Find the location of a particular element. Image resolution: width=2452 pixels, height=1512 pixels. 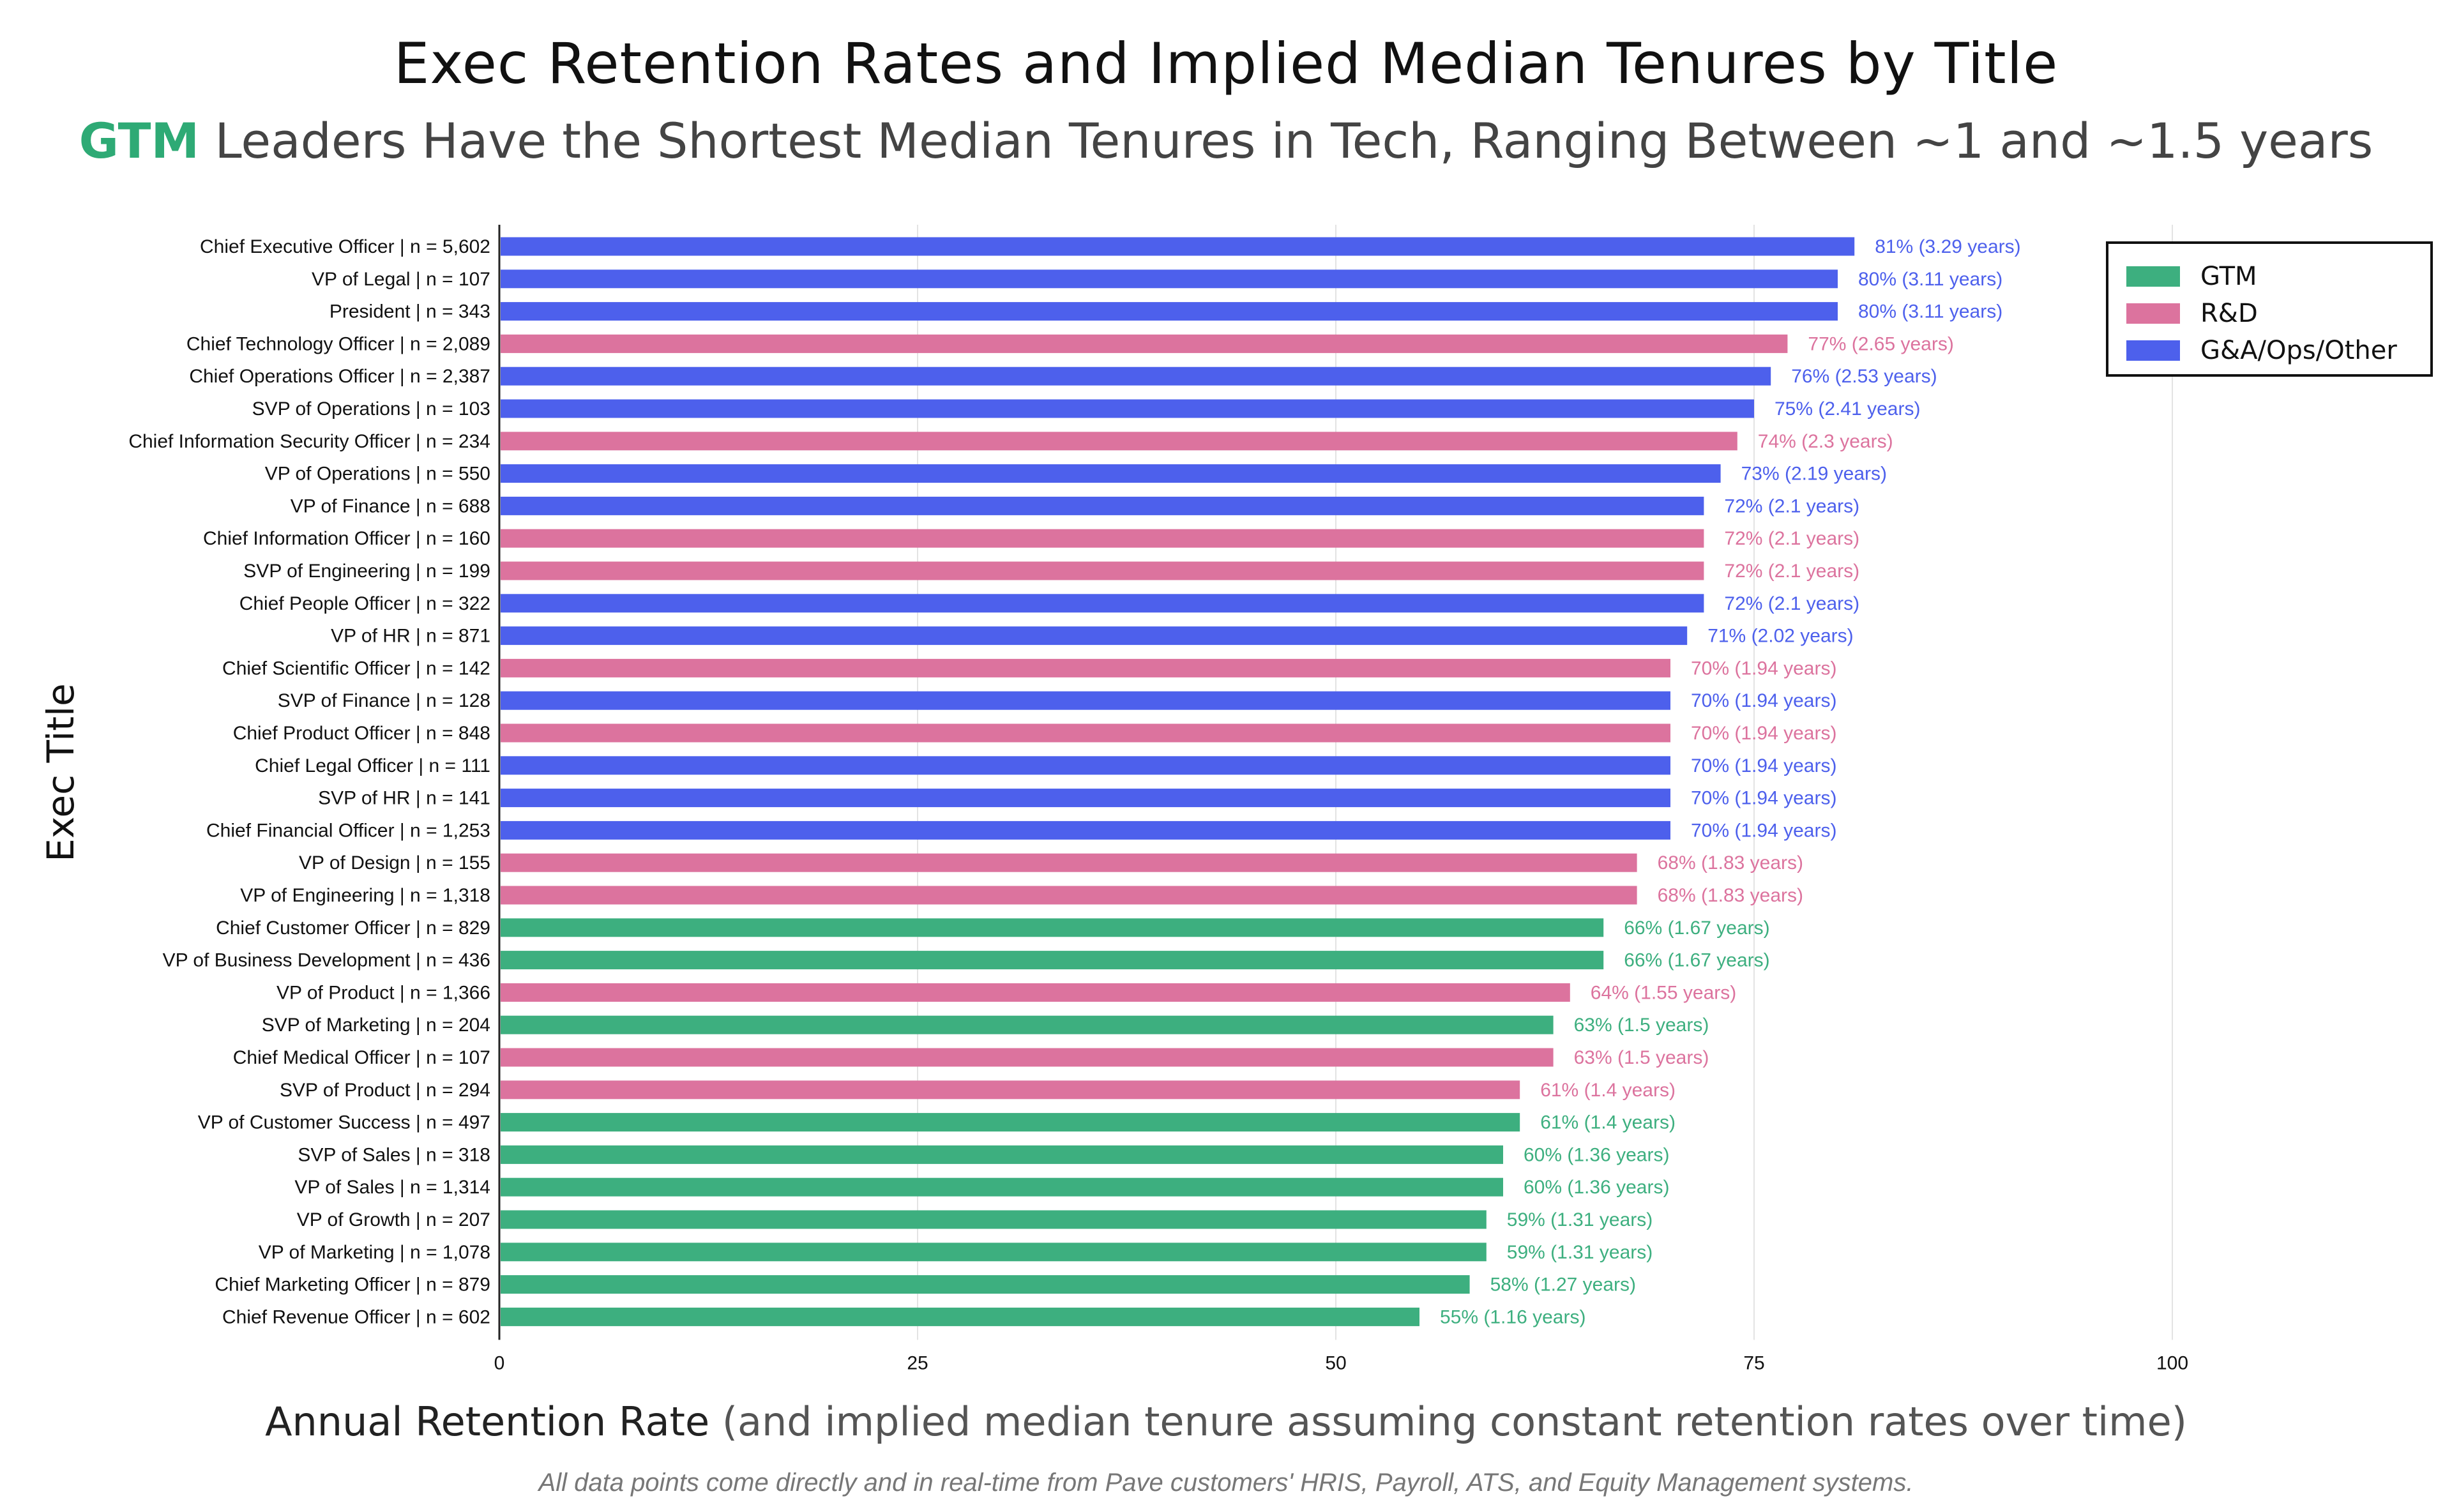

x-axis-label-main: Annual Retention Rate is located at coordinates (487, 1421).